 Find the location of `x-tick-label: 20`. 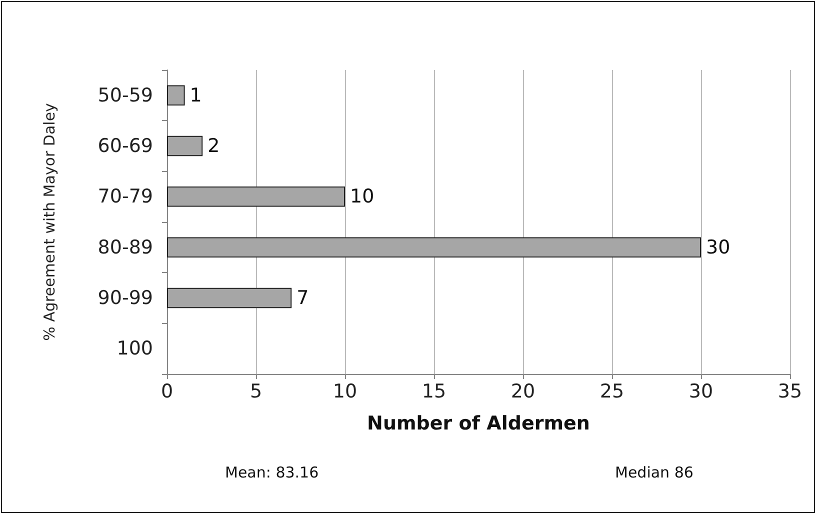

x-tick-label: 20 is located at coordinates (523, 391).